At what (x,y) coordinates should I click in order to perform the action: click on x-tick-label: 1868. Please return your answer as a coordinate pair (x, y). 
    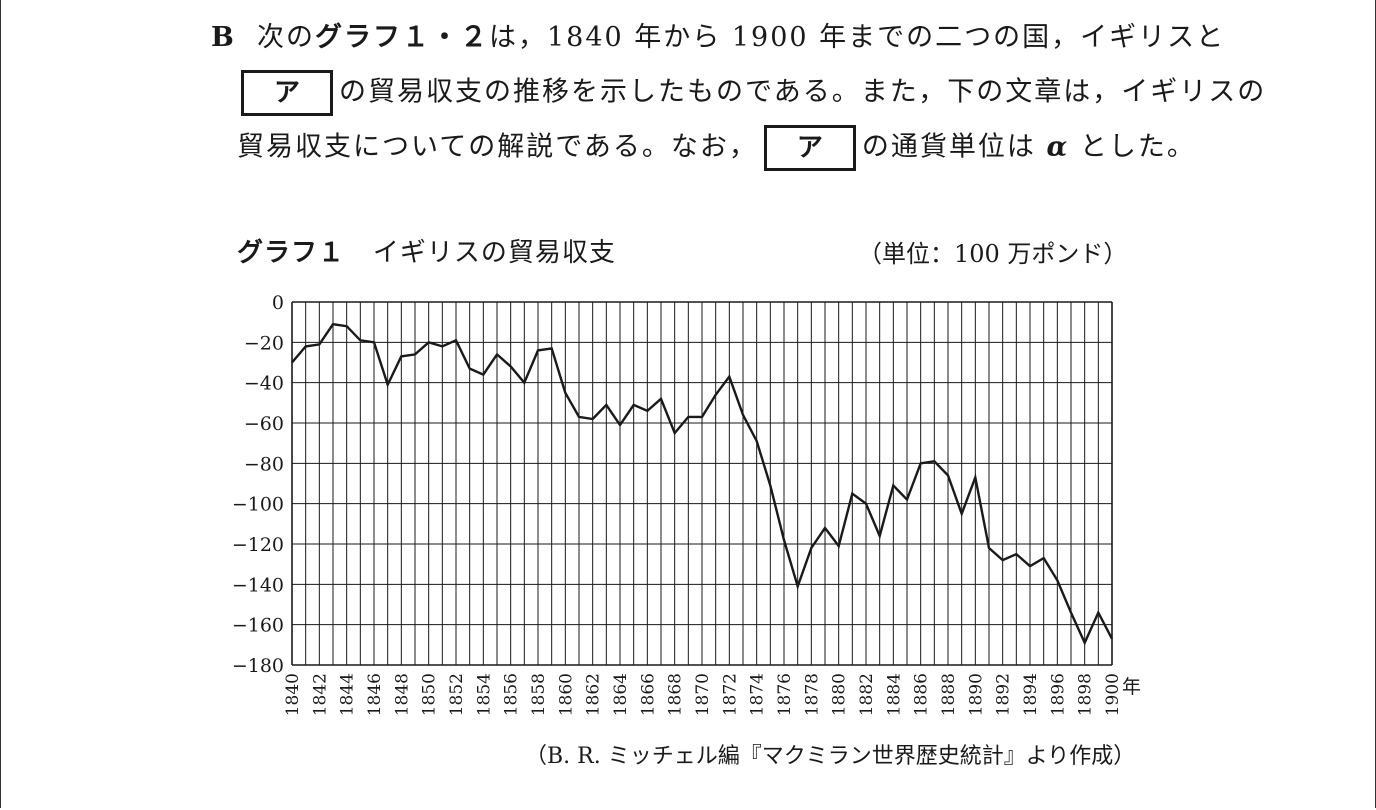
    Looking at the image, I should click on (676, 694).